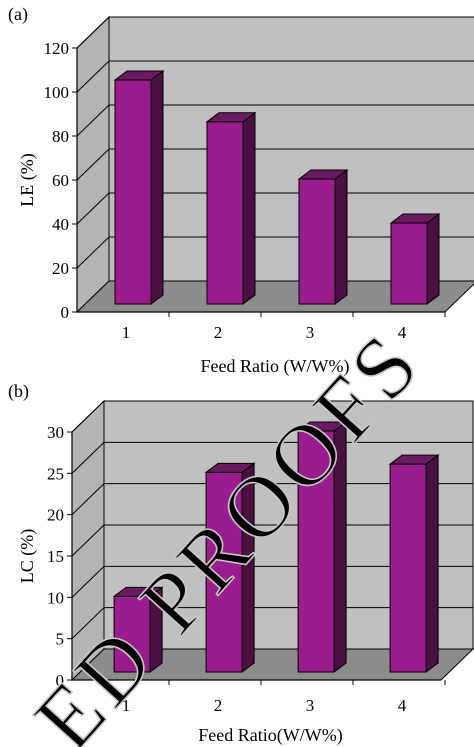 This screenshot has height=747, width=474. Describe the element at coordinates (18, 14) in the screenshot. I see `panel-label: (a)` at that location.